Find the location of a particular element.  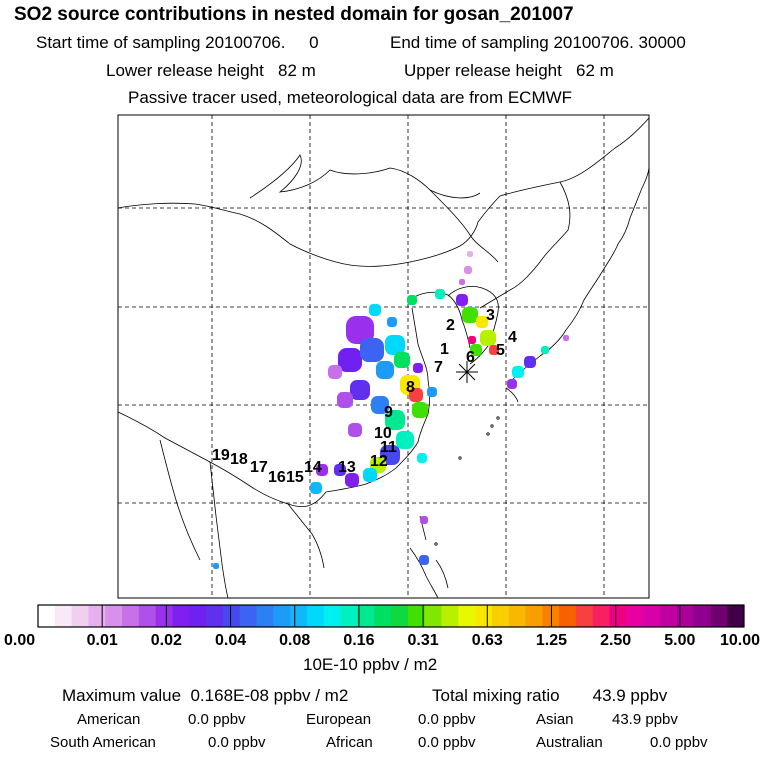

color-scale-tick-label: 0.01 is located at coordinates (102, 640).